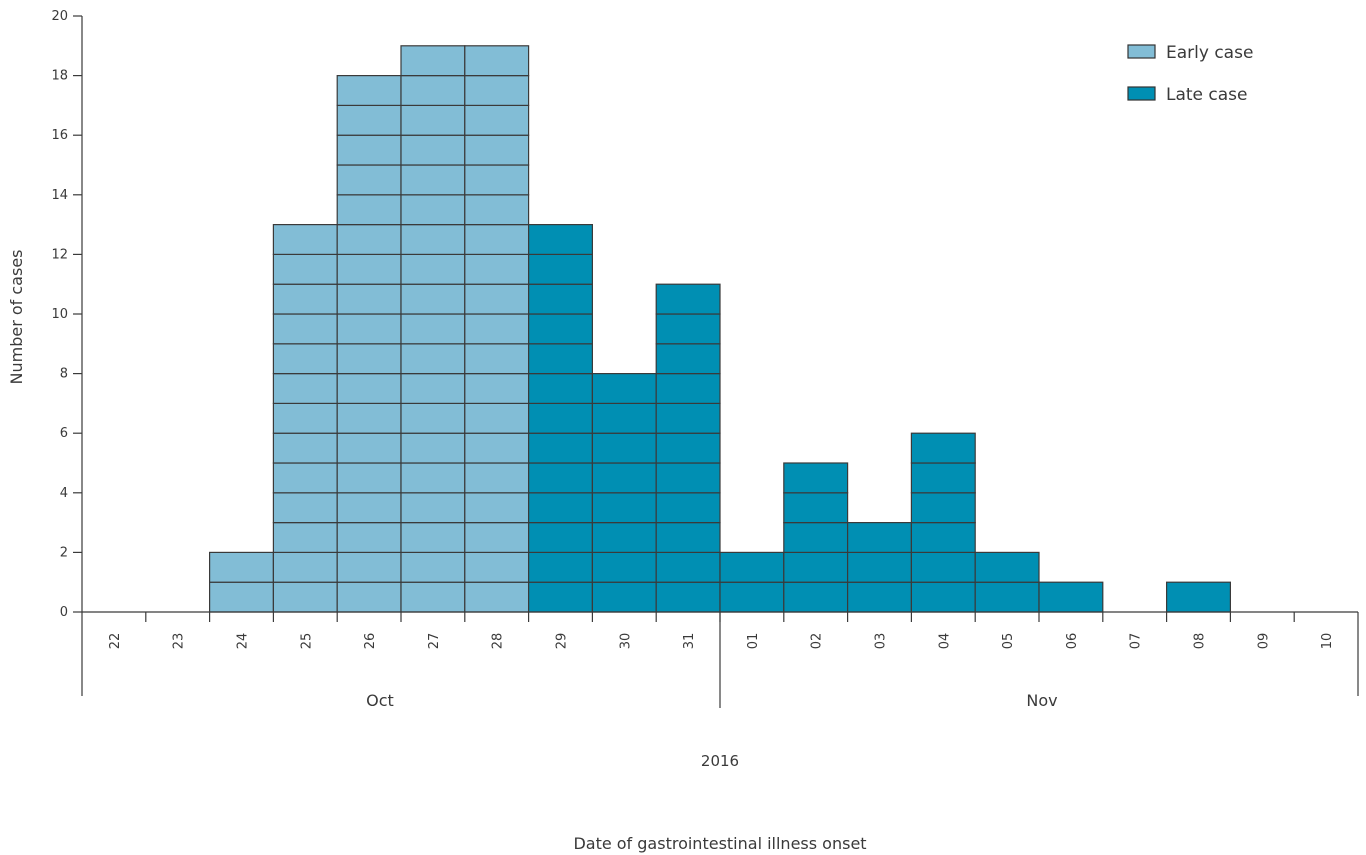 The image size is (1366, 855). Describe the element at coordinates (59, 16) in the screenshot. I see `y-tick-label-20: 20` at that location.